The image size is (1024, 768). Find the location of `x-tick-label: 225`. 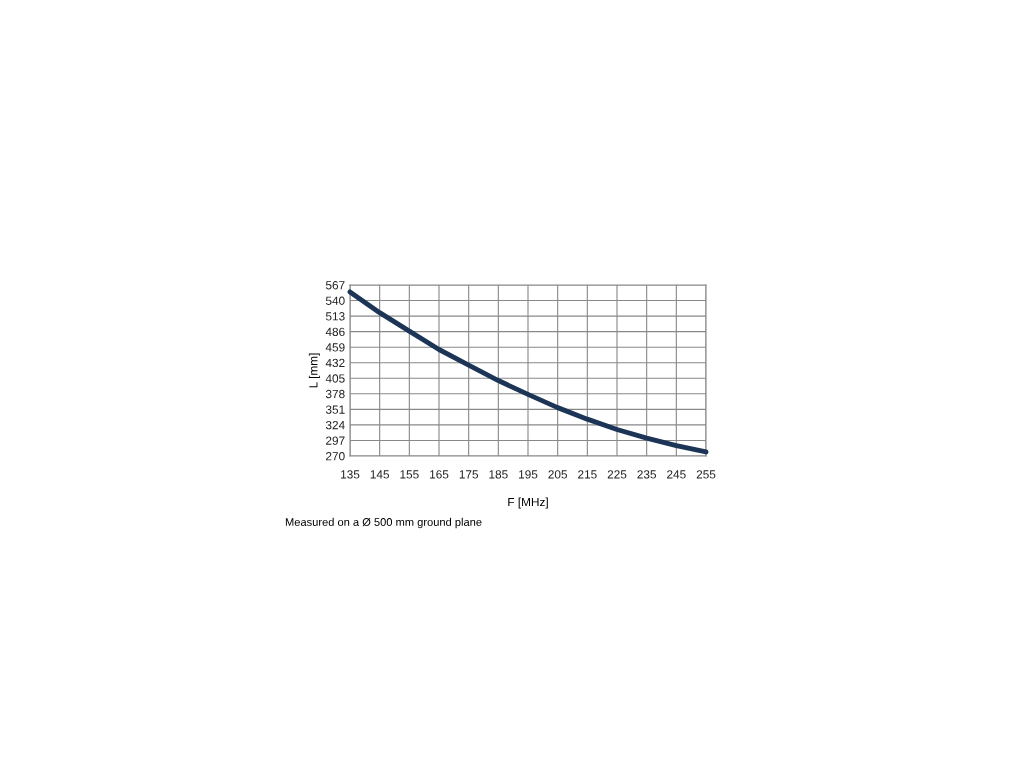

x-tick-label: 225 is located at coordinates (617, 474).